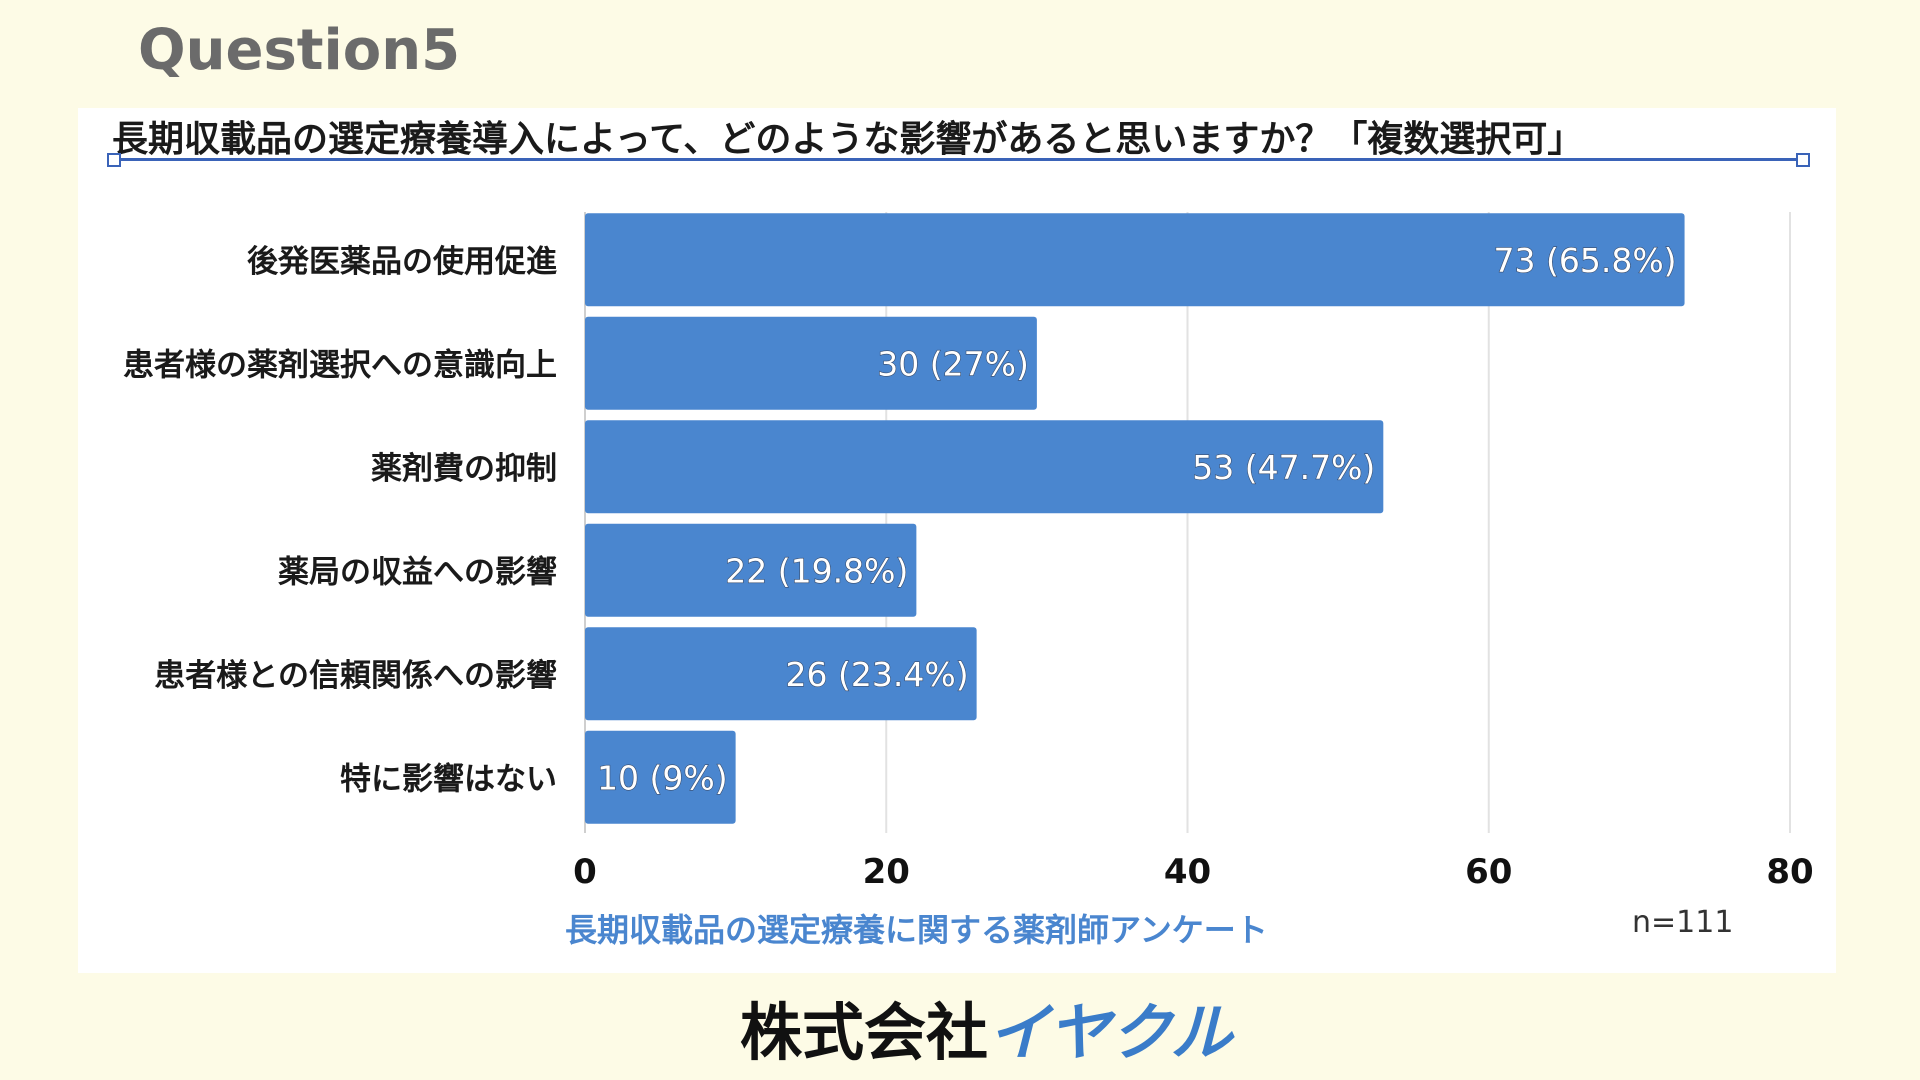  Describe the element at coordinates (864, 1032) in the screenshot. I see `company-name-prefix: 株式会社` at that location.